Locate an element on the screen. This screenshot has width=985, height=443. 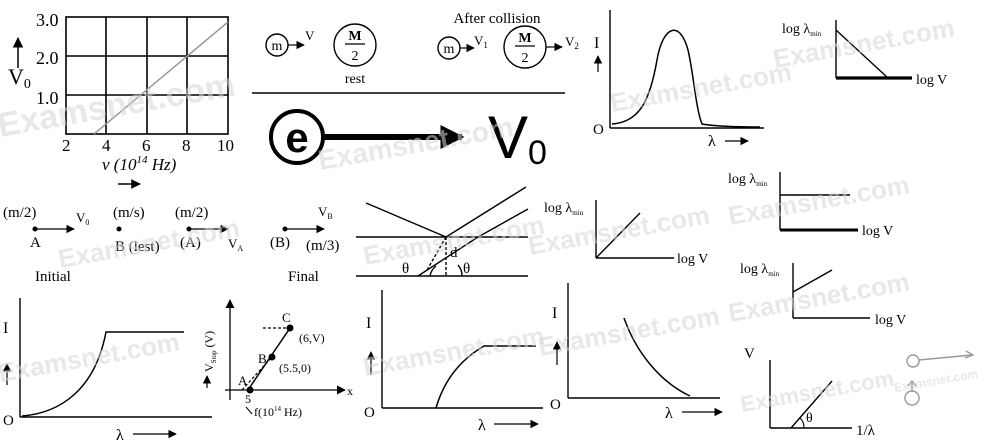
mass-num: M is located at coordinates (354, 36).